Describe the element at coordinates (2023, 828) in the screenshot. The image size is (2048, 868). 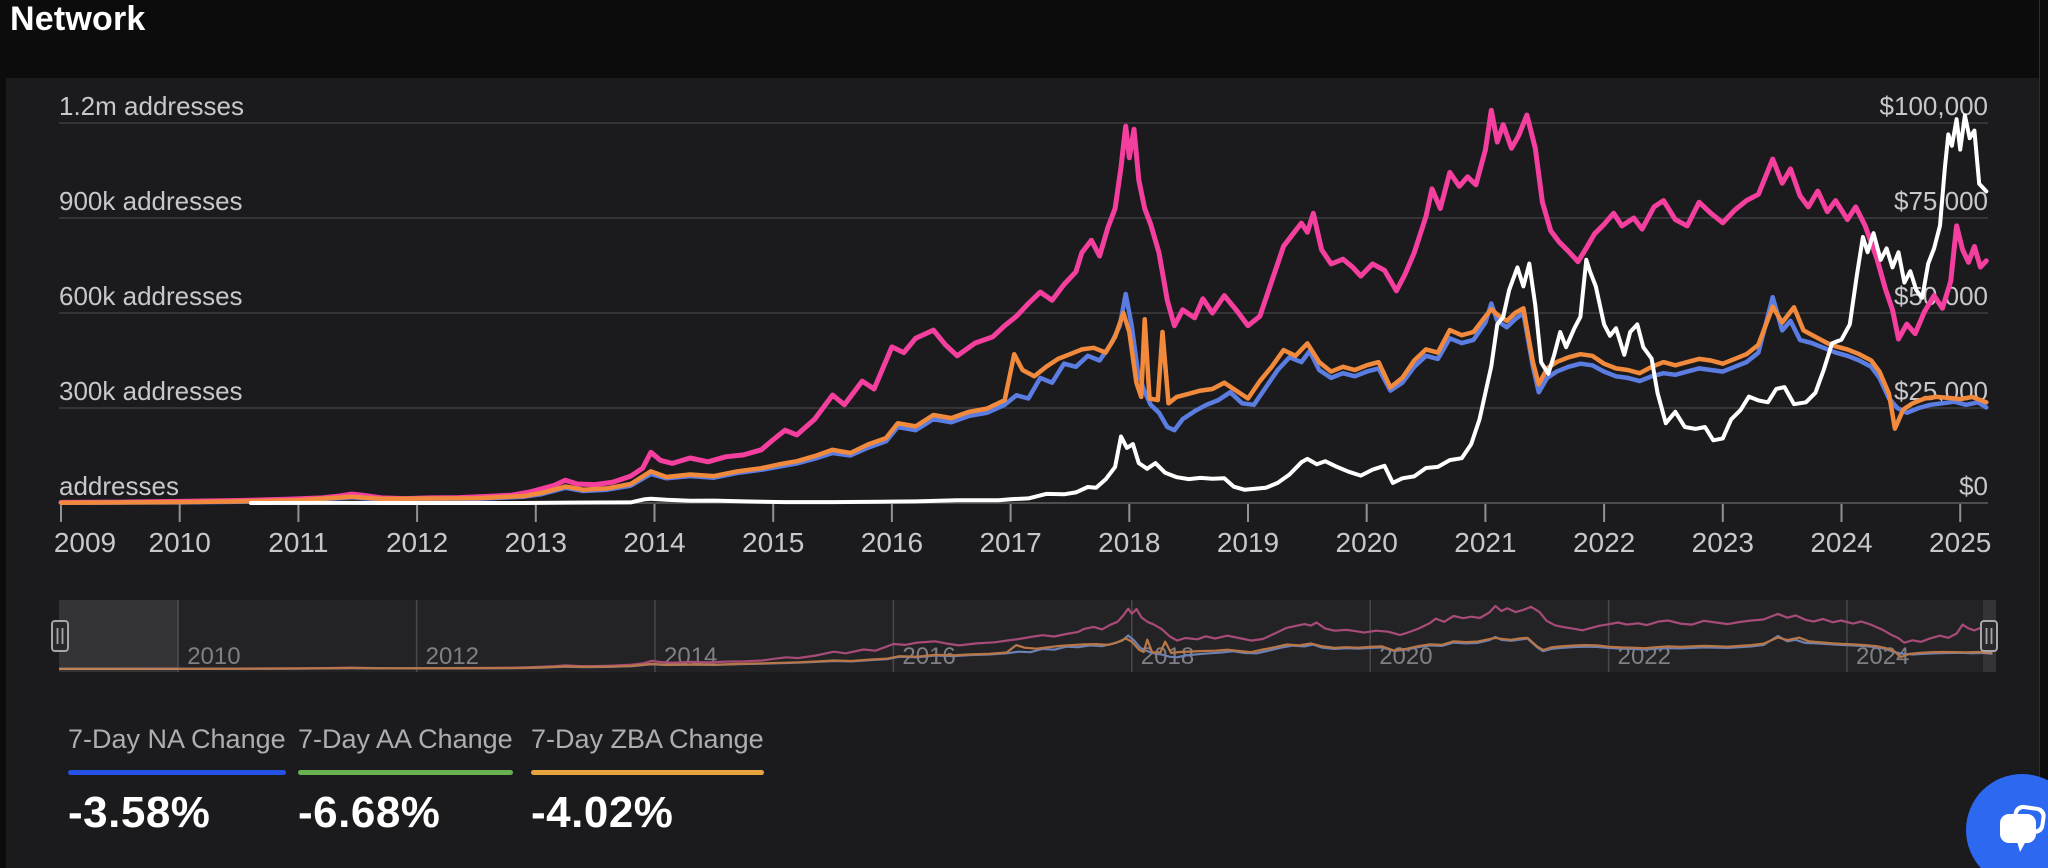
I see `chat-bubbles-icon` at that location.